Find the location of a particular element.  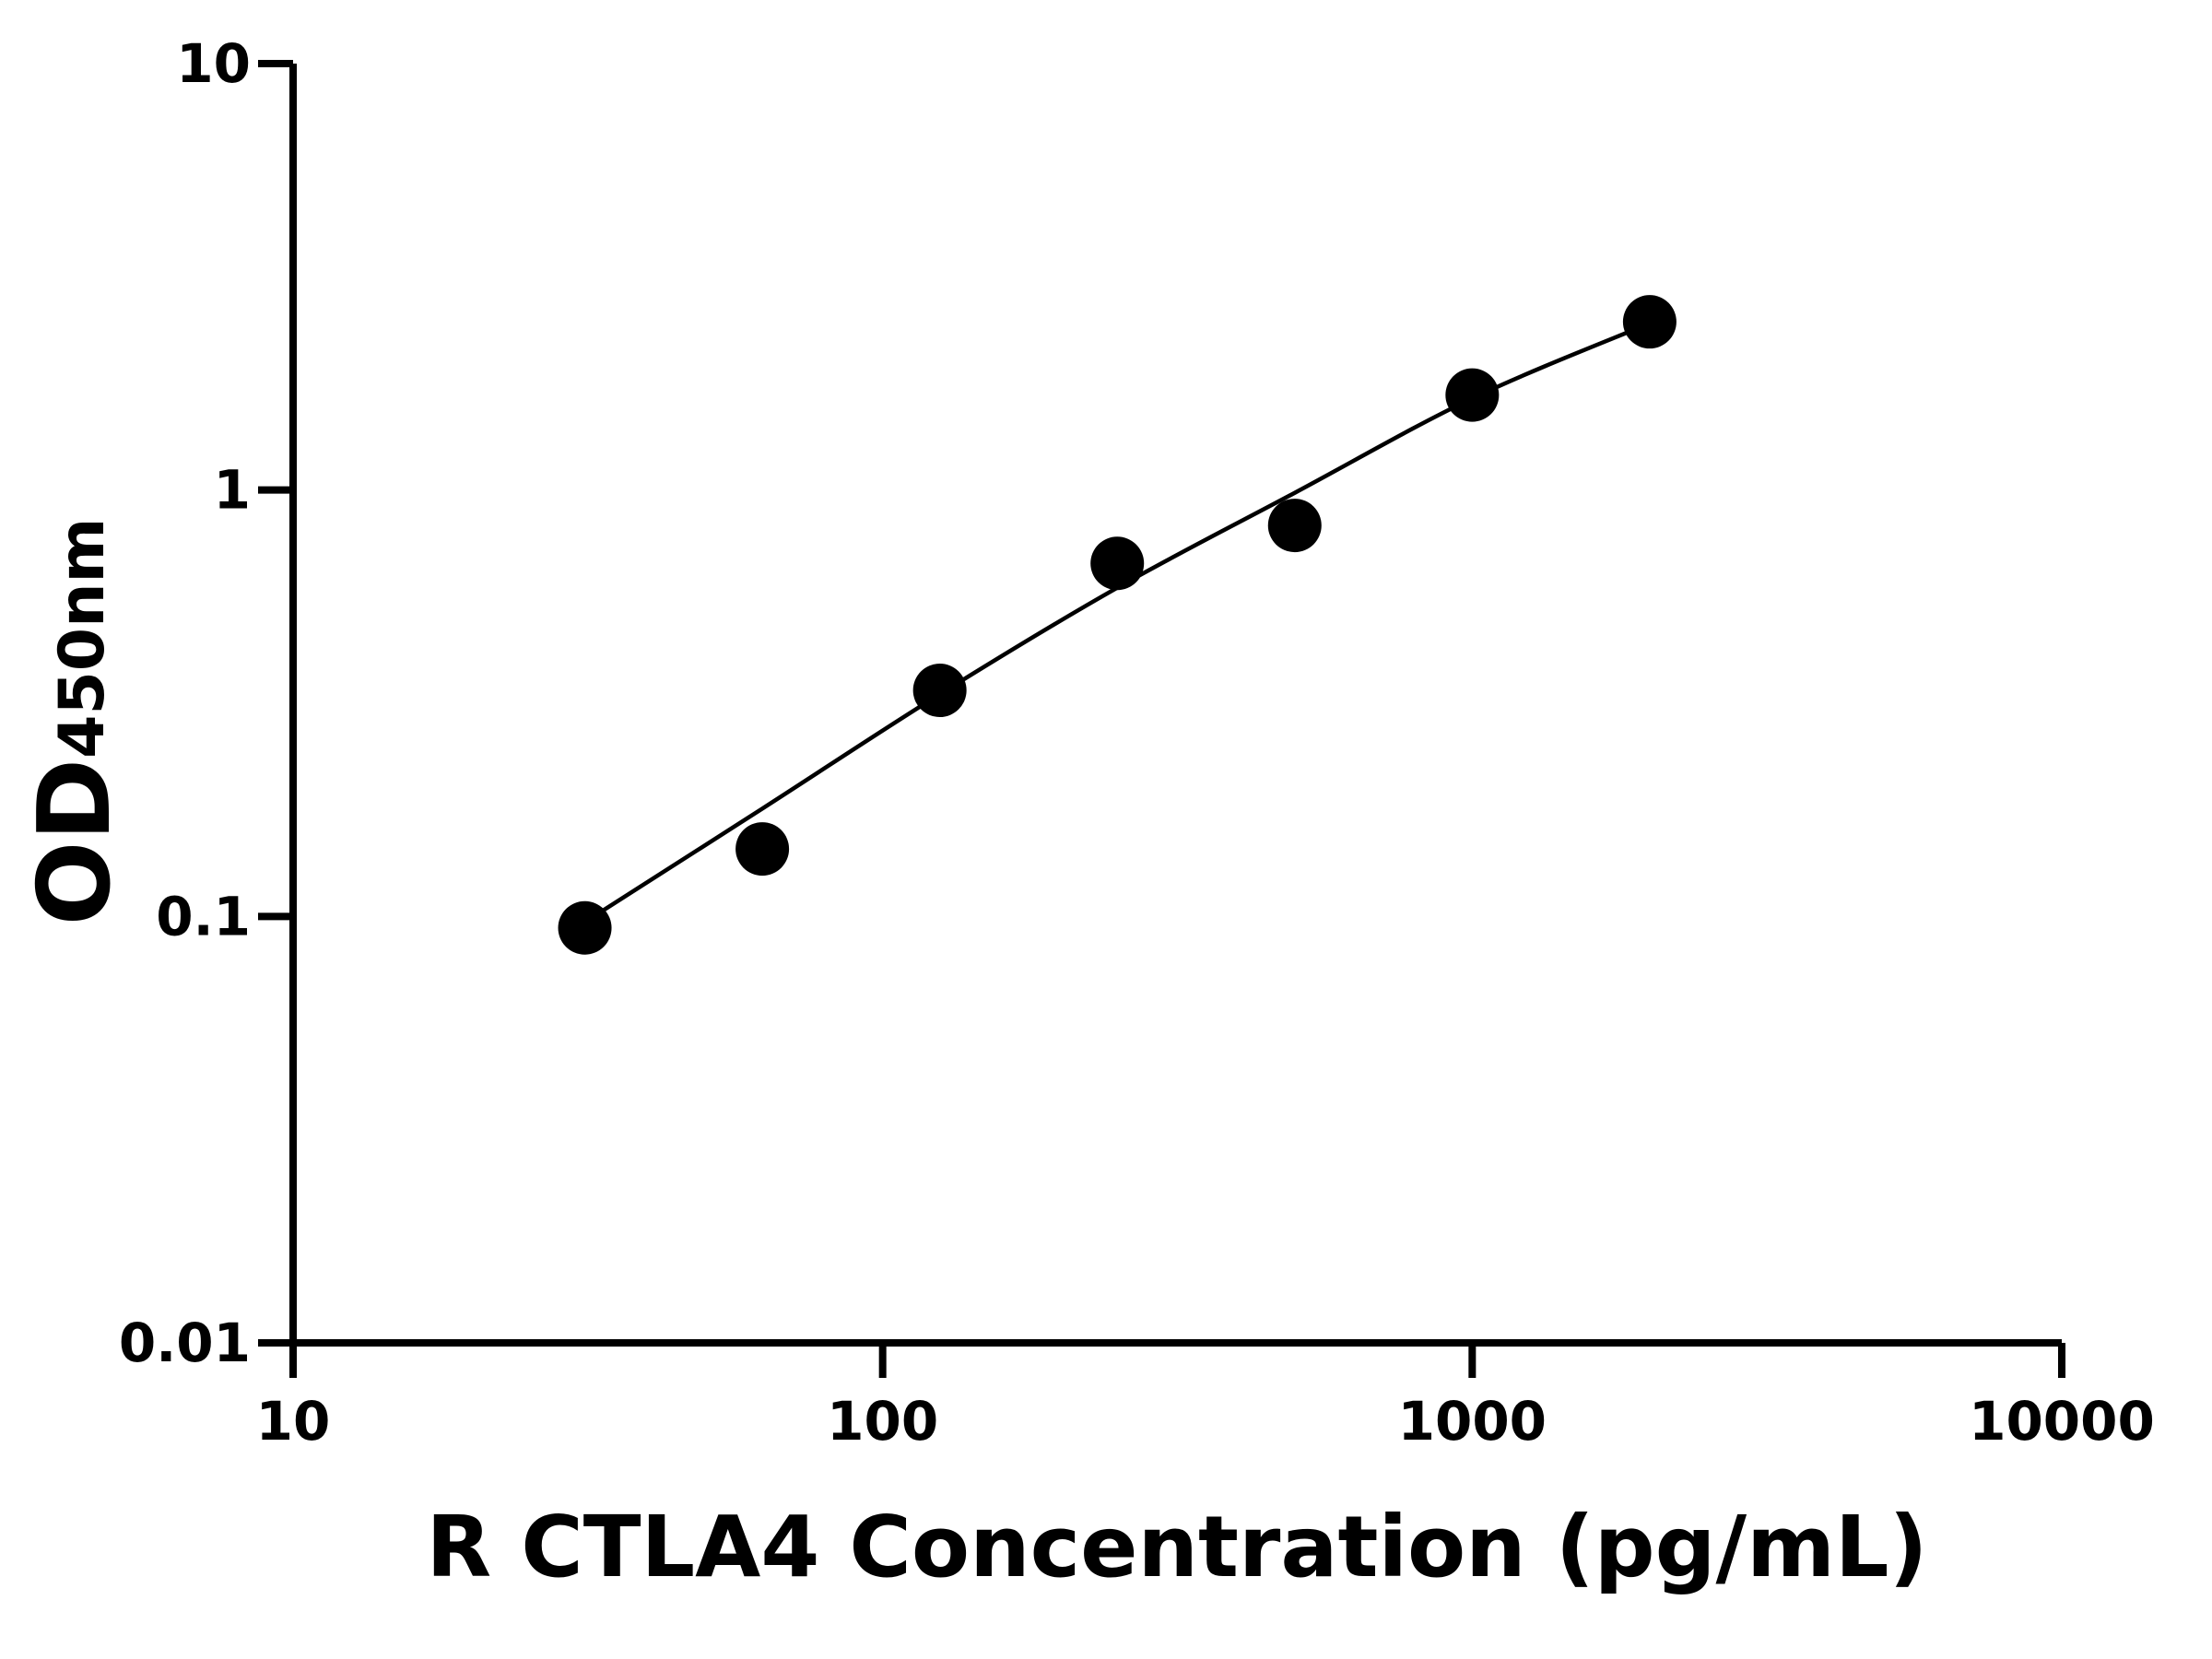

y-axis-title: OD450nm is located at coordinates (75, 722).